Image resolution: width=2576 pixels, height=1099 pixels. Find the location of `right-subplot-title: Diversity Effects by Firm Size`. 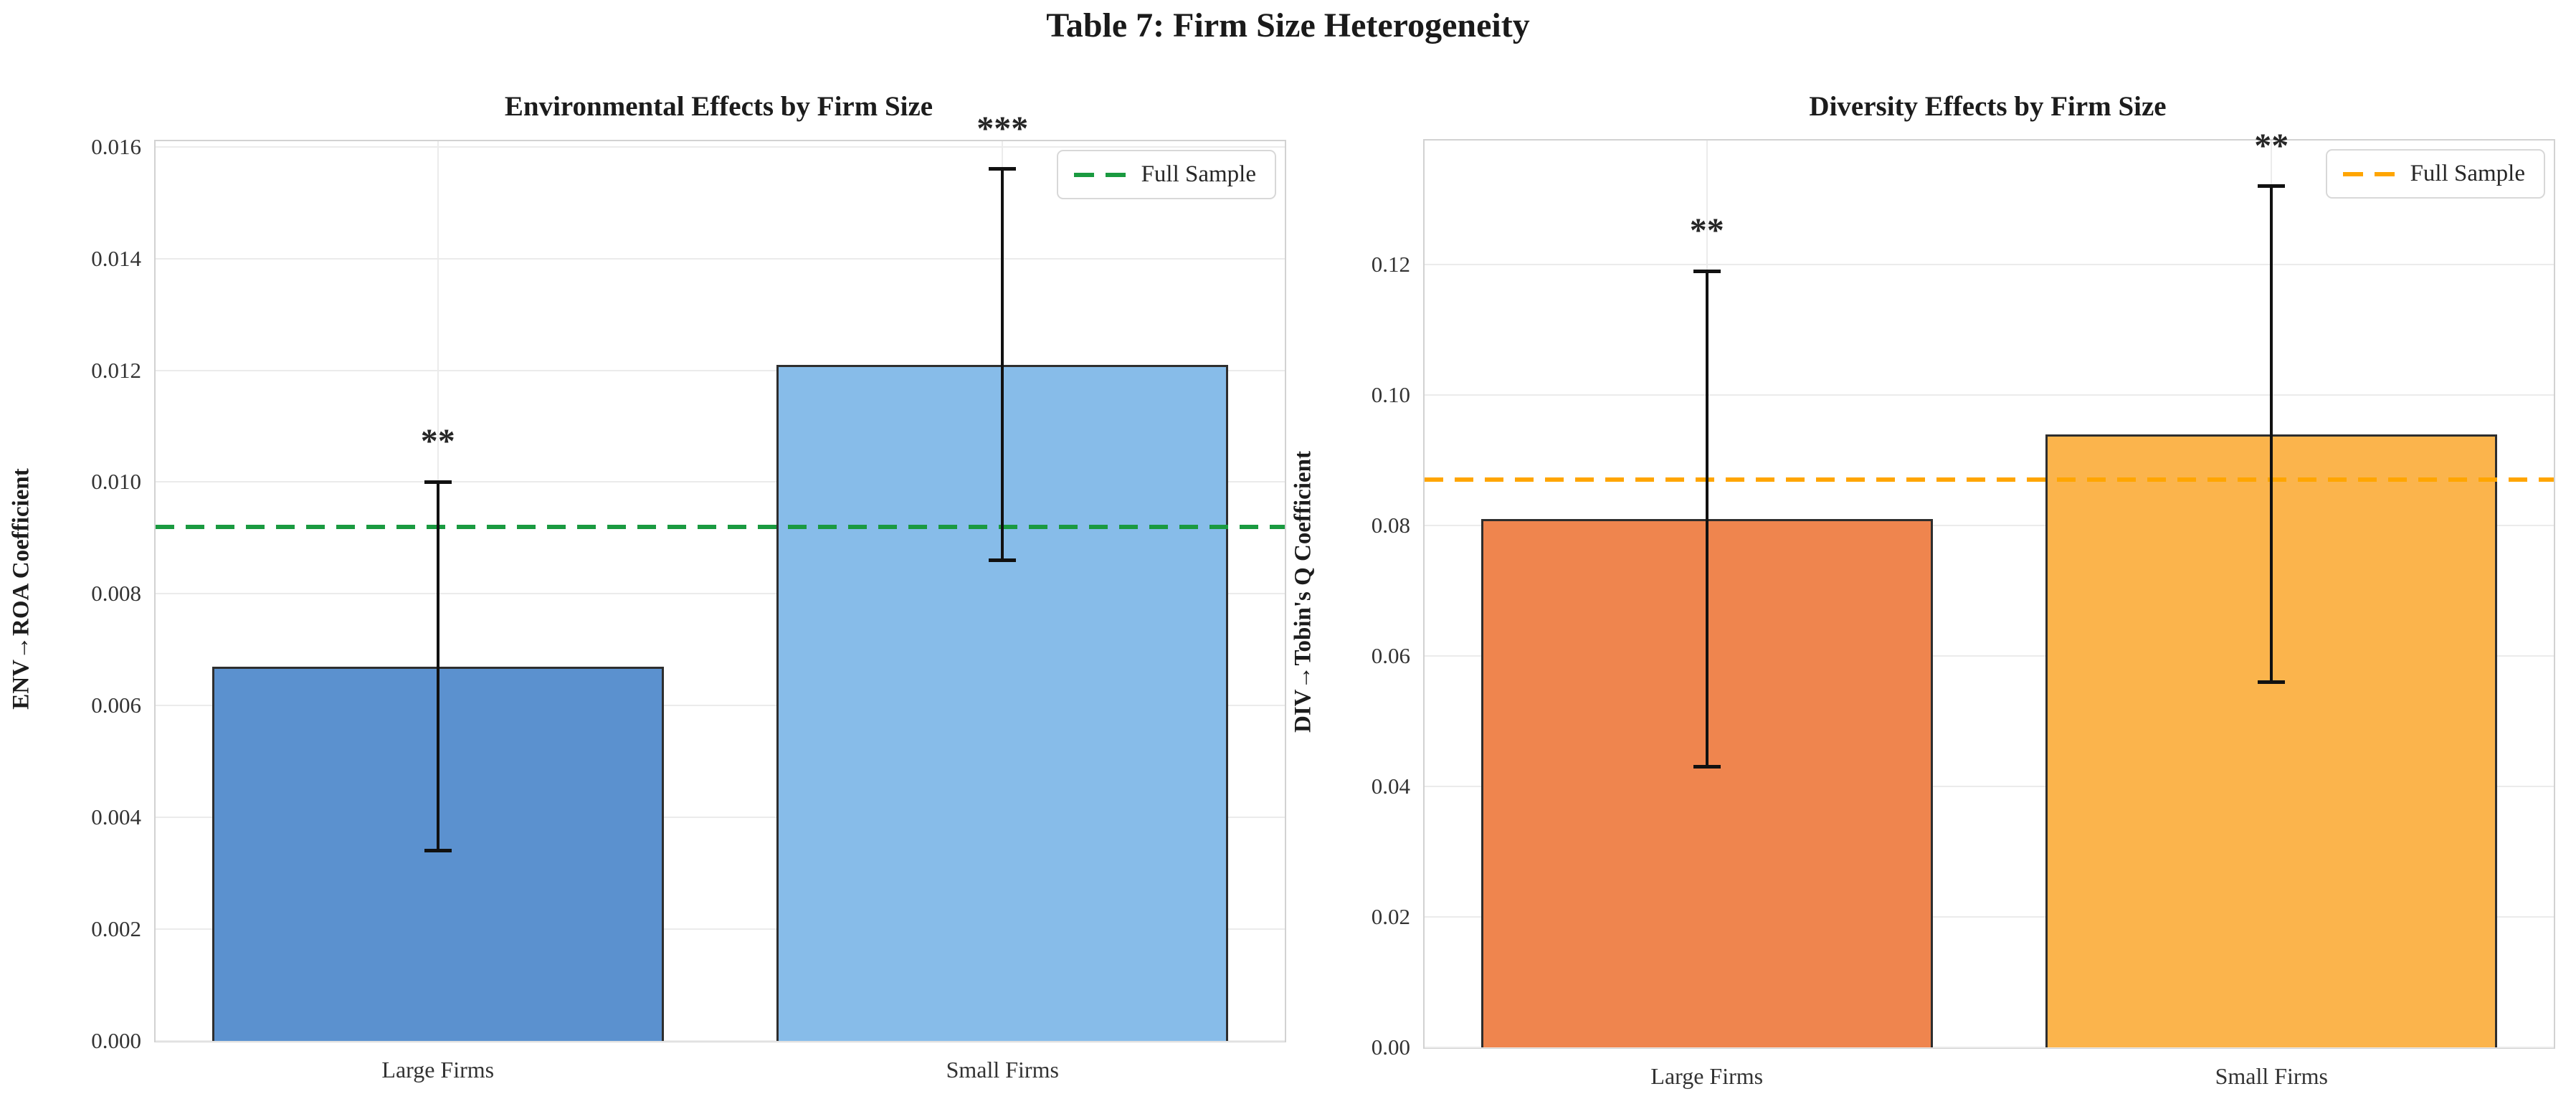

right-subplot-title: Diversity Effects by Firm Size is located at coordinates (1988, 106).